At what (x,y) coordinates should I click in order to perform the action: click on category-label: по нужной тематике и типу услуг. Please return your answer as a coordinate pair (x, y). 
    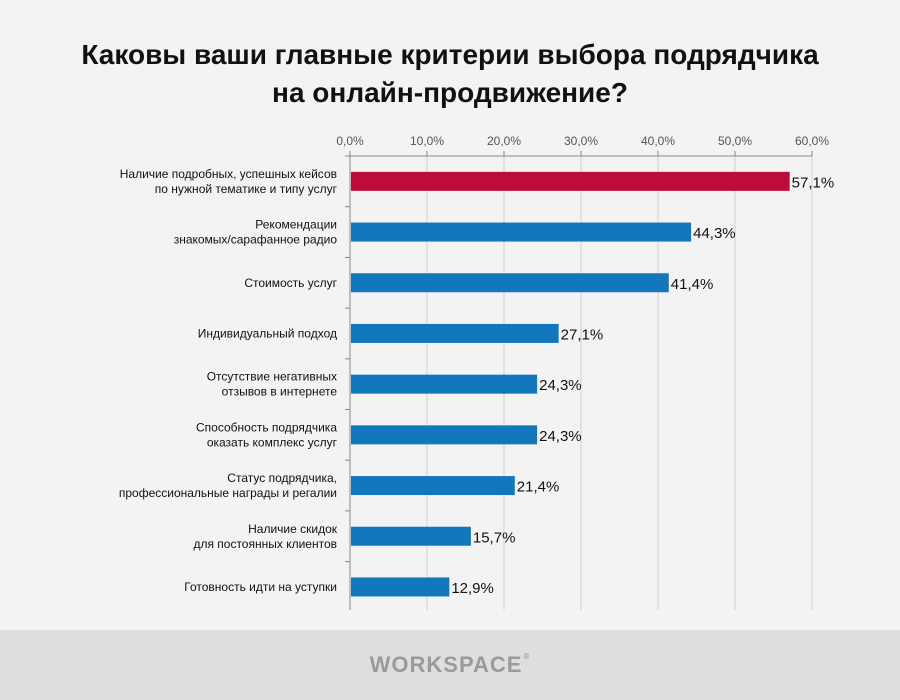
    Looking at the image, I should click on (246, 189).